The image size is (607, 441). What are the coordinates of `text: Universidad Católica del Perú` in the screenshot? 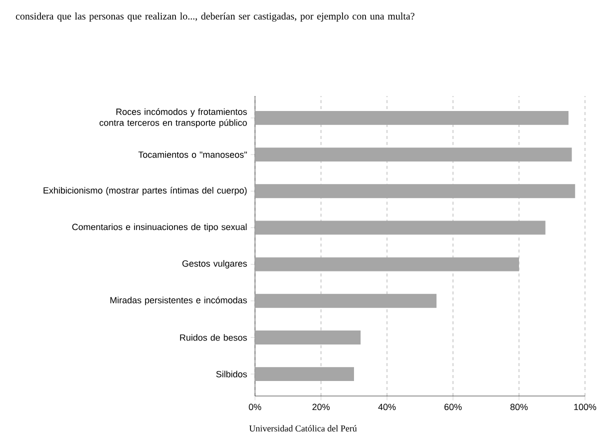 It's located at (303, 428).